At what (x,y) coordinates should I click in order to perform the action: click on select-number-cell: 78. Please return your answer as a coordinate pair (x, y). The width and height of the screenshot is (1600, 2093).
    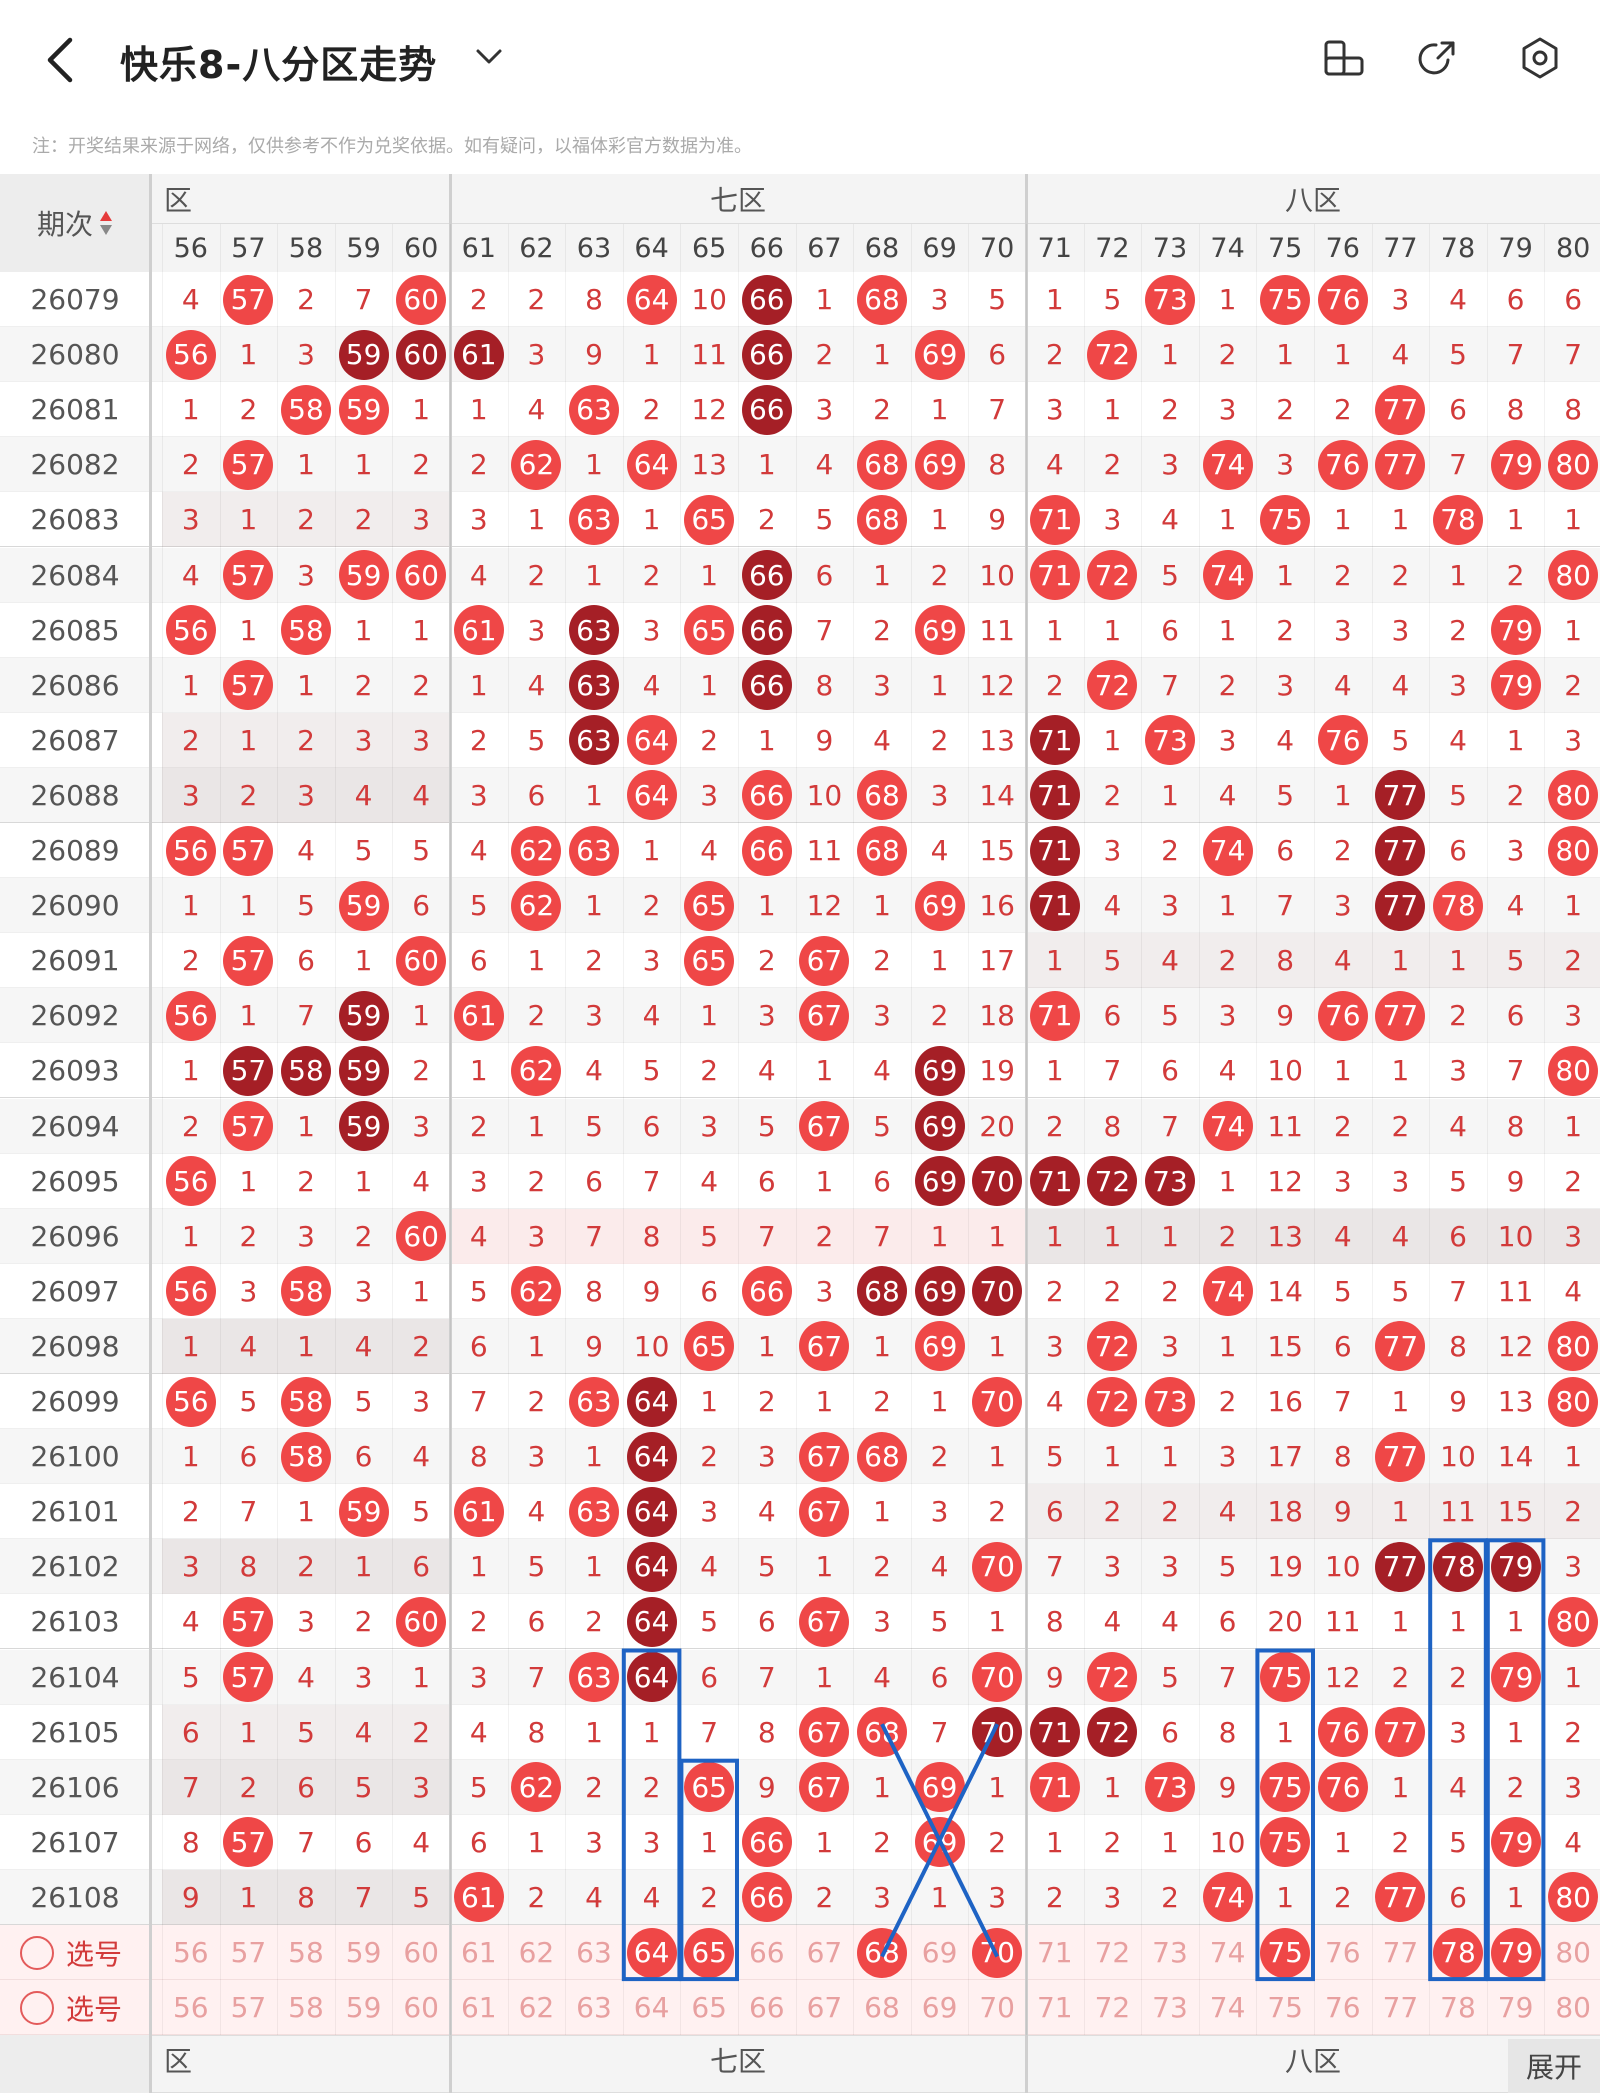
    Looking at the image, I should click on (1458, 1952).